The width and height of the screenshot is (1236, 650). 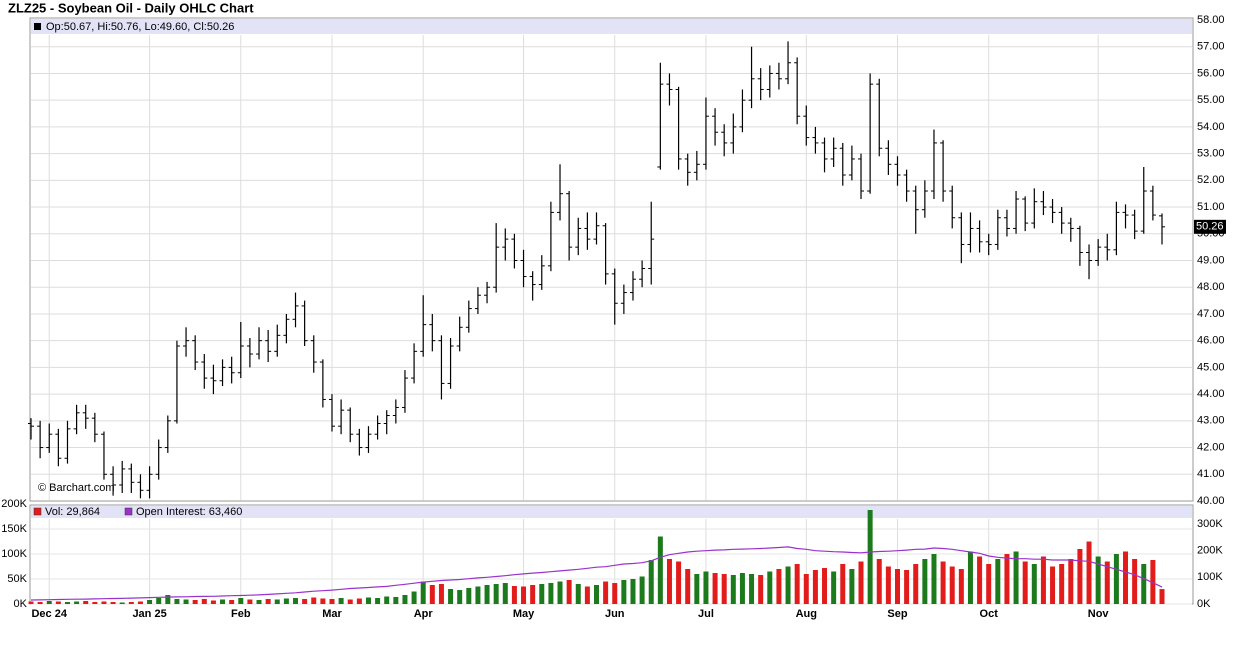 What do you see at coordinates (1211, 447) in the screenshot?
I see `y-tick-label: 42.00` at bounding box center [1211, 447].